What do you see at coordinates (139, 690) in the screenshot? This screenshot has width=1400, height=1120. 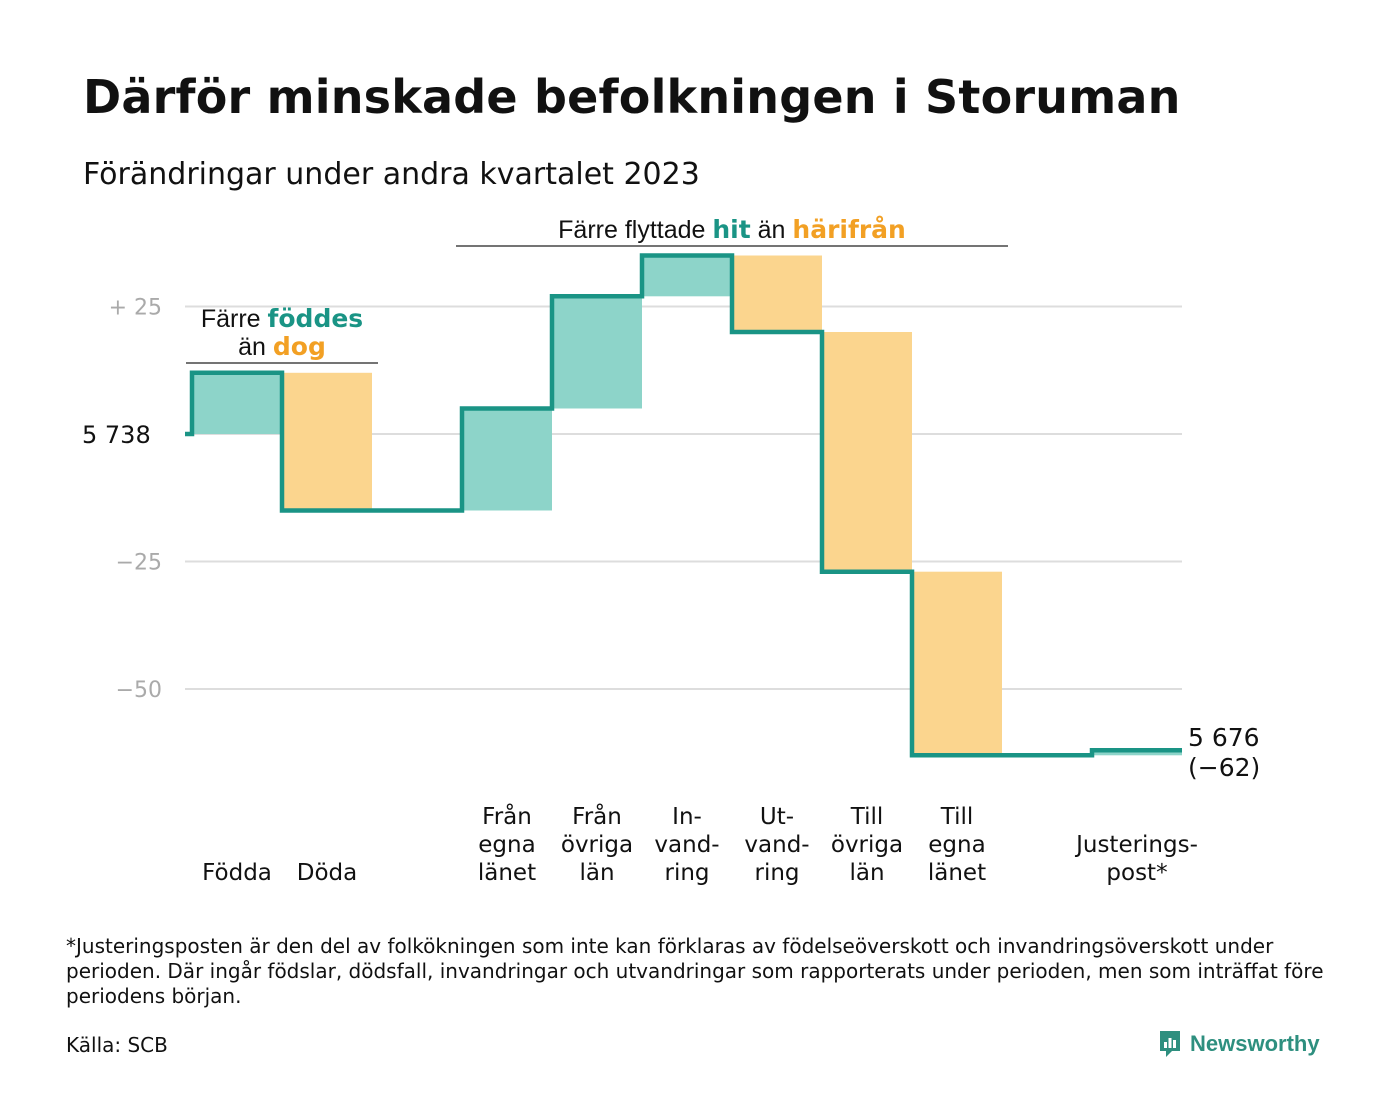 I see `y-tick-label: −50` at bounding box center [139, 690].